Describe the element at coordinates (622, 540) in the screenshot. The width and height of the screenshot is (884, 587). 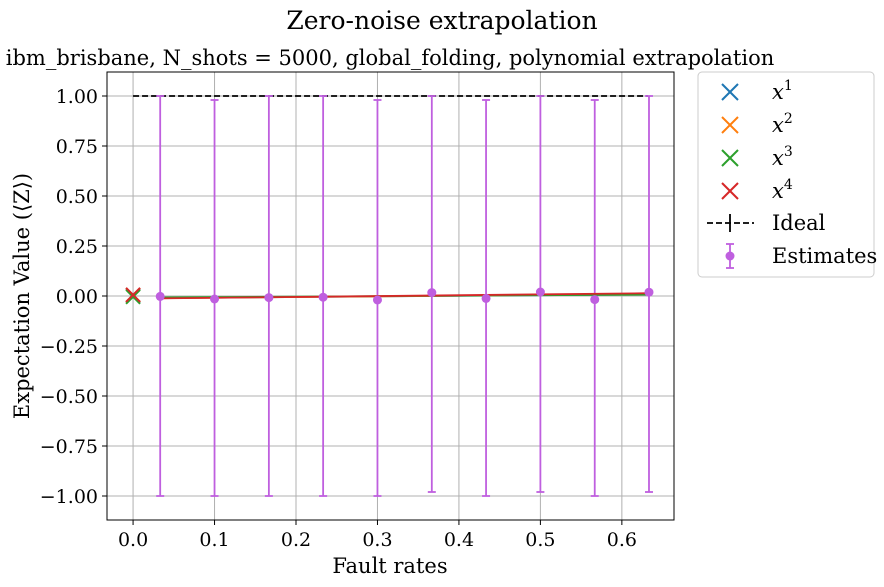
I see `x-tick-label: 0.6` at that location.